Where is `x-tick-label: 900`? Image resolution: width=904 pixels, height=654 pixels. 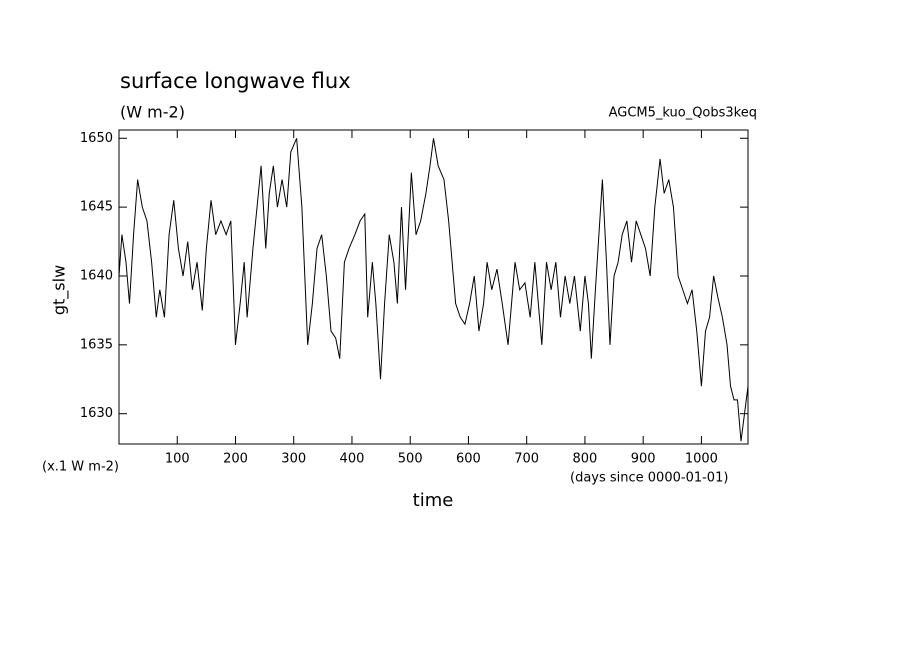 x-tick-label: 900 is located at coordinates (643, 459).